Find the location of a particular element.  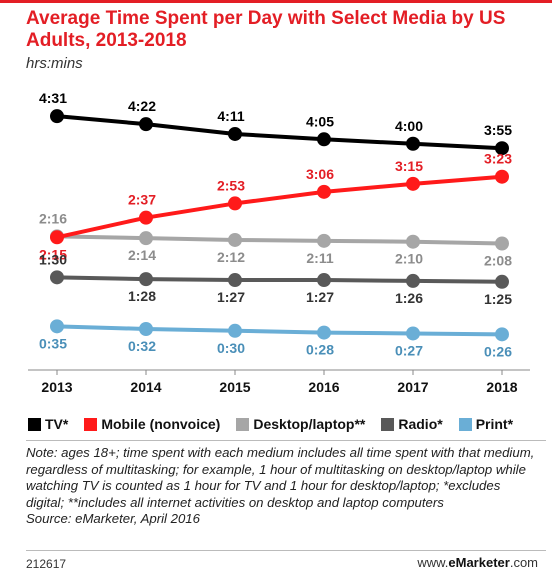

x-tick-label-2015: 2015 is located at coordinates (234, 387).